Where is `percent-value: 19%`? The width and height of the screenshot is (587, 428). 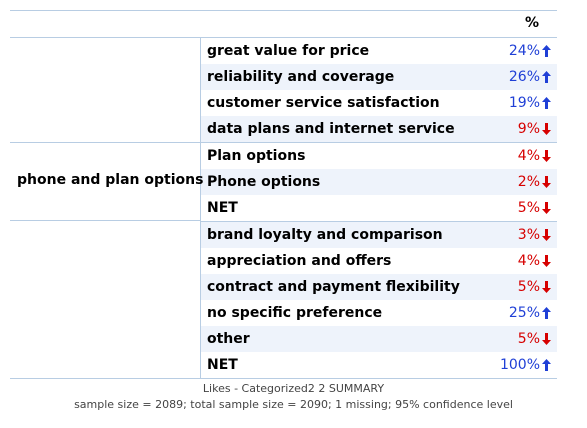 percent-value: 19% is located at coordinates (533, 103).